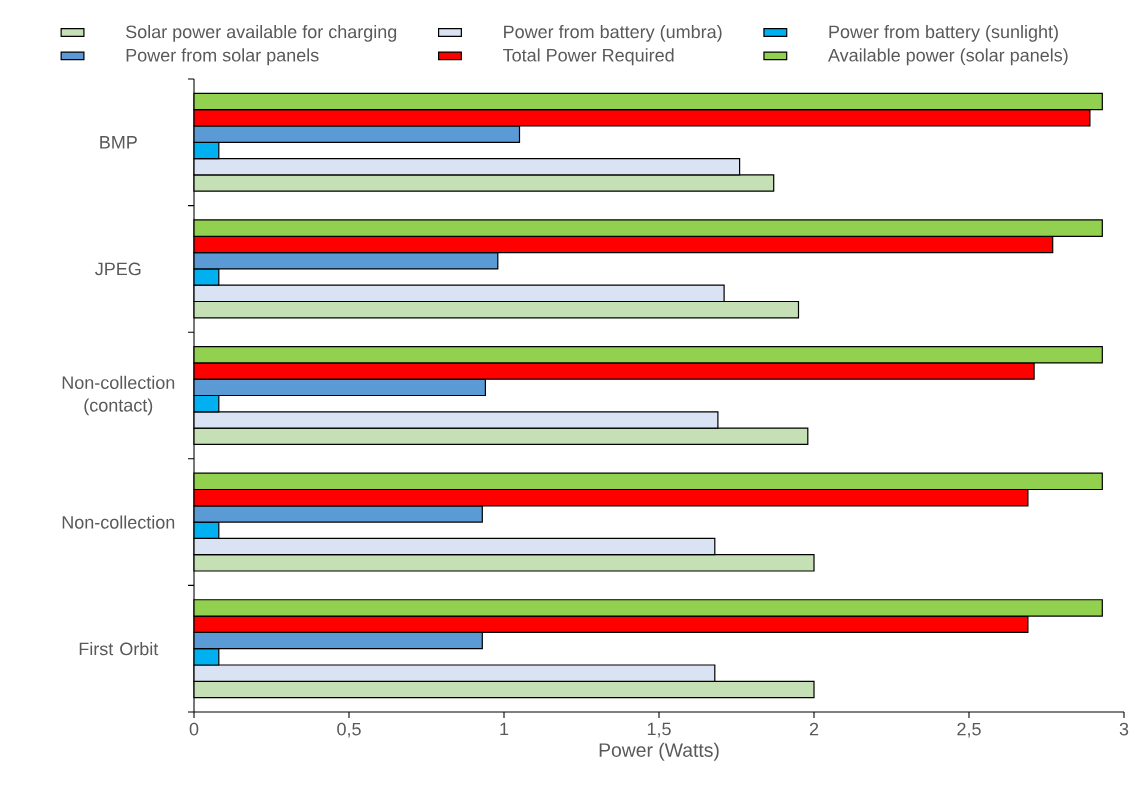 This screenshot has height=792, width=1135. What do you see at coordinates (659, 730) in the screenshot?
I see `x-tick-label: 1,5` at bounding box center [659, 730].